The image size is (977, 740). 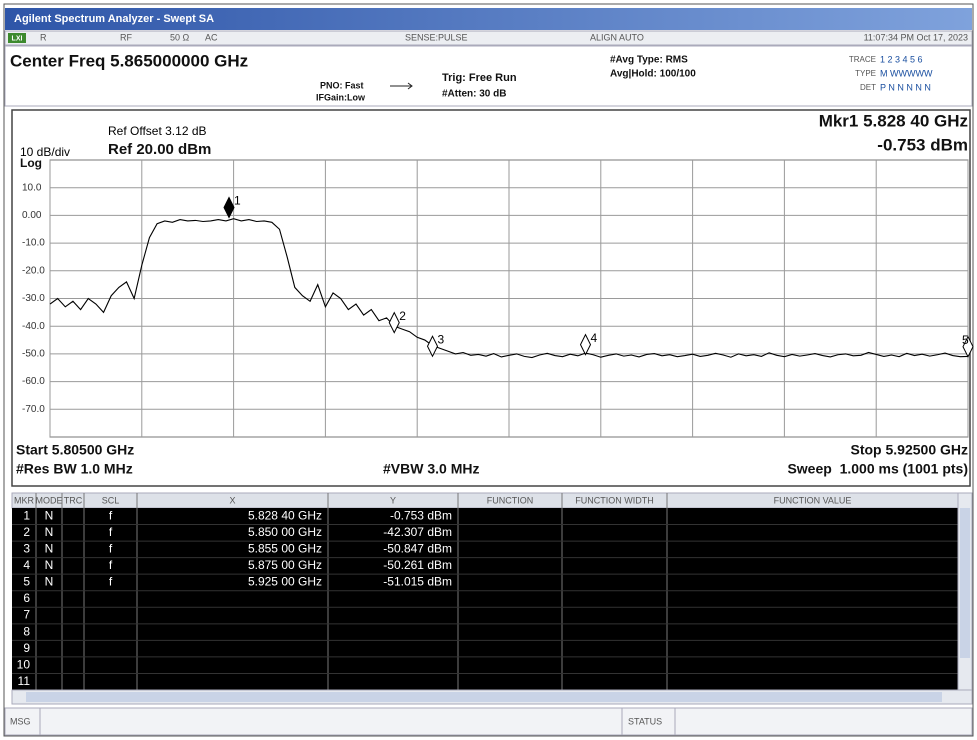 What do you see at coordinates (614, 500) in the screenshot?
I see `column-header: FUNCTION WIDTH` at bounding box center [614, 500].